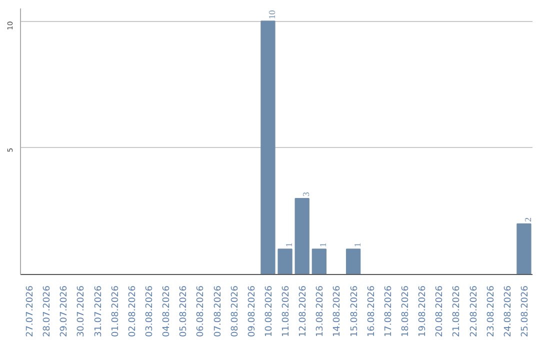 The width and height of the screenshot is (540, 340). Describe the element at coordinates (287, 311) in the screenshot. I see `x-tick-label: 11.08.2026` at that location.